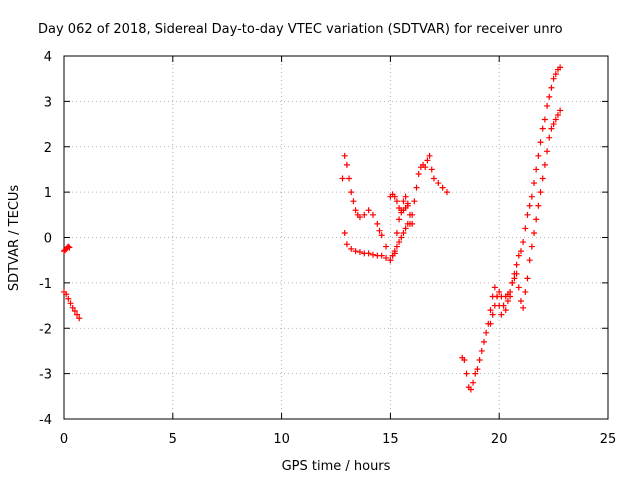 The height and width of the screenshot is (480, 640). Describe the element at coordinates (390, 439) in the screenshot. I see `x-tick-label: 15` at that location.